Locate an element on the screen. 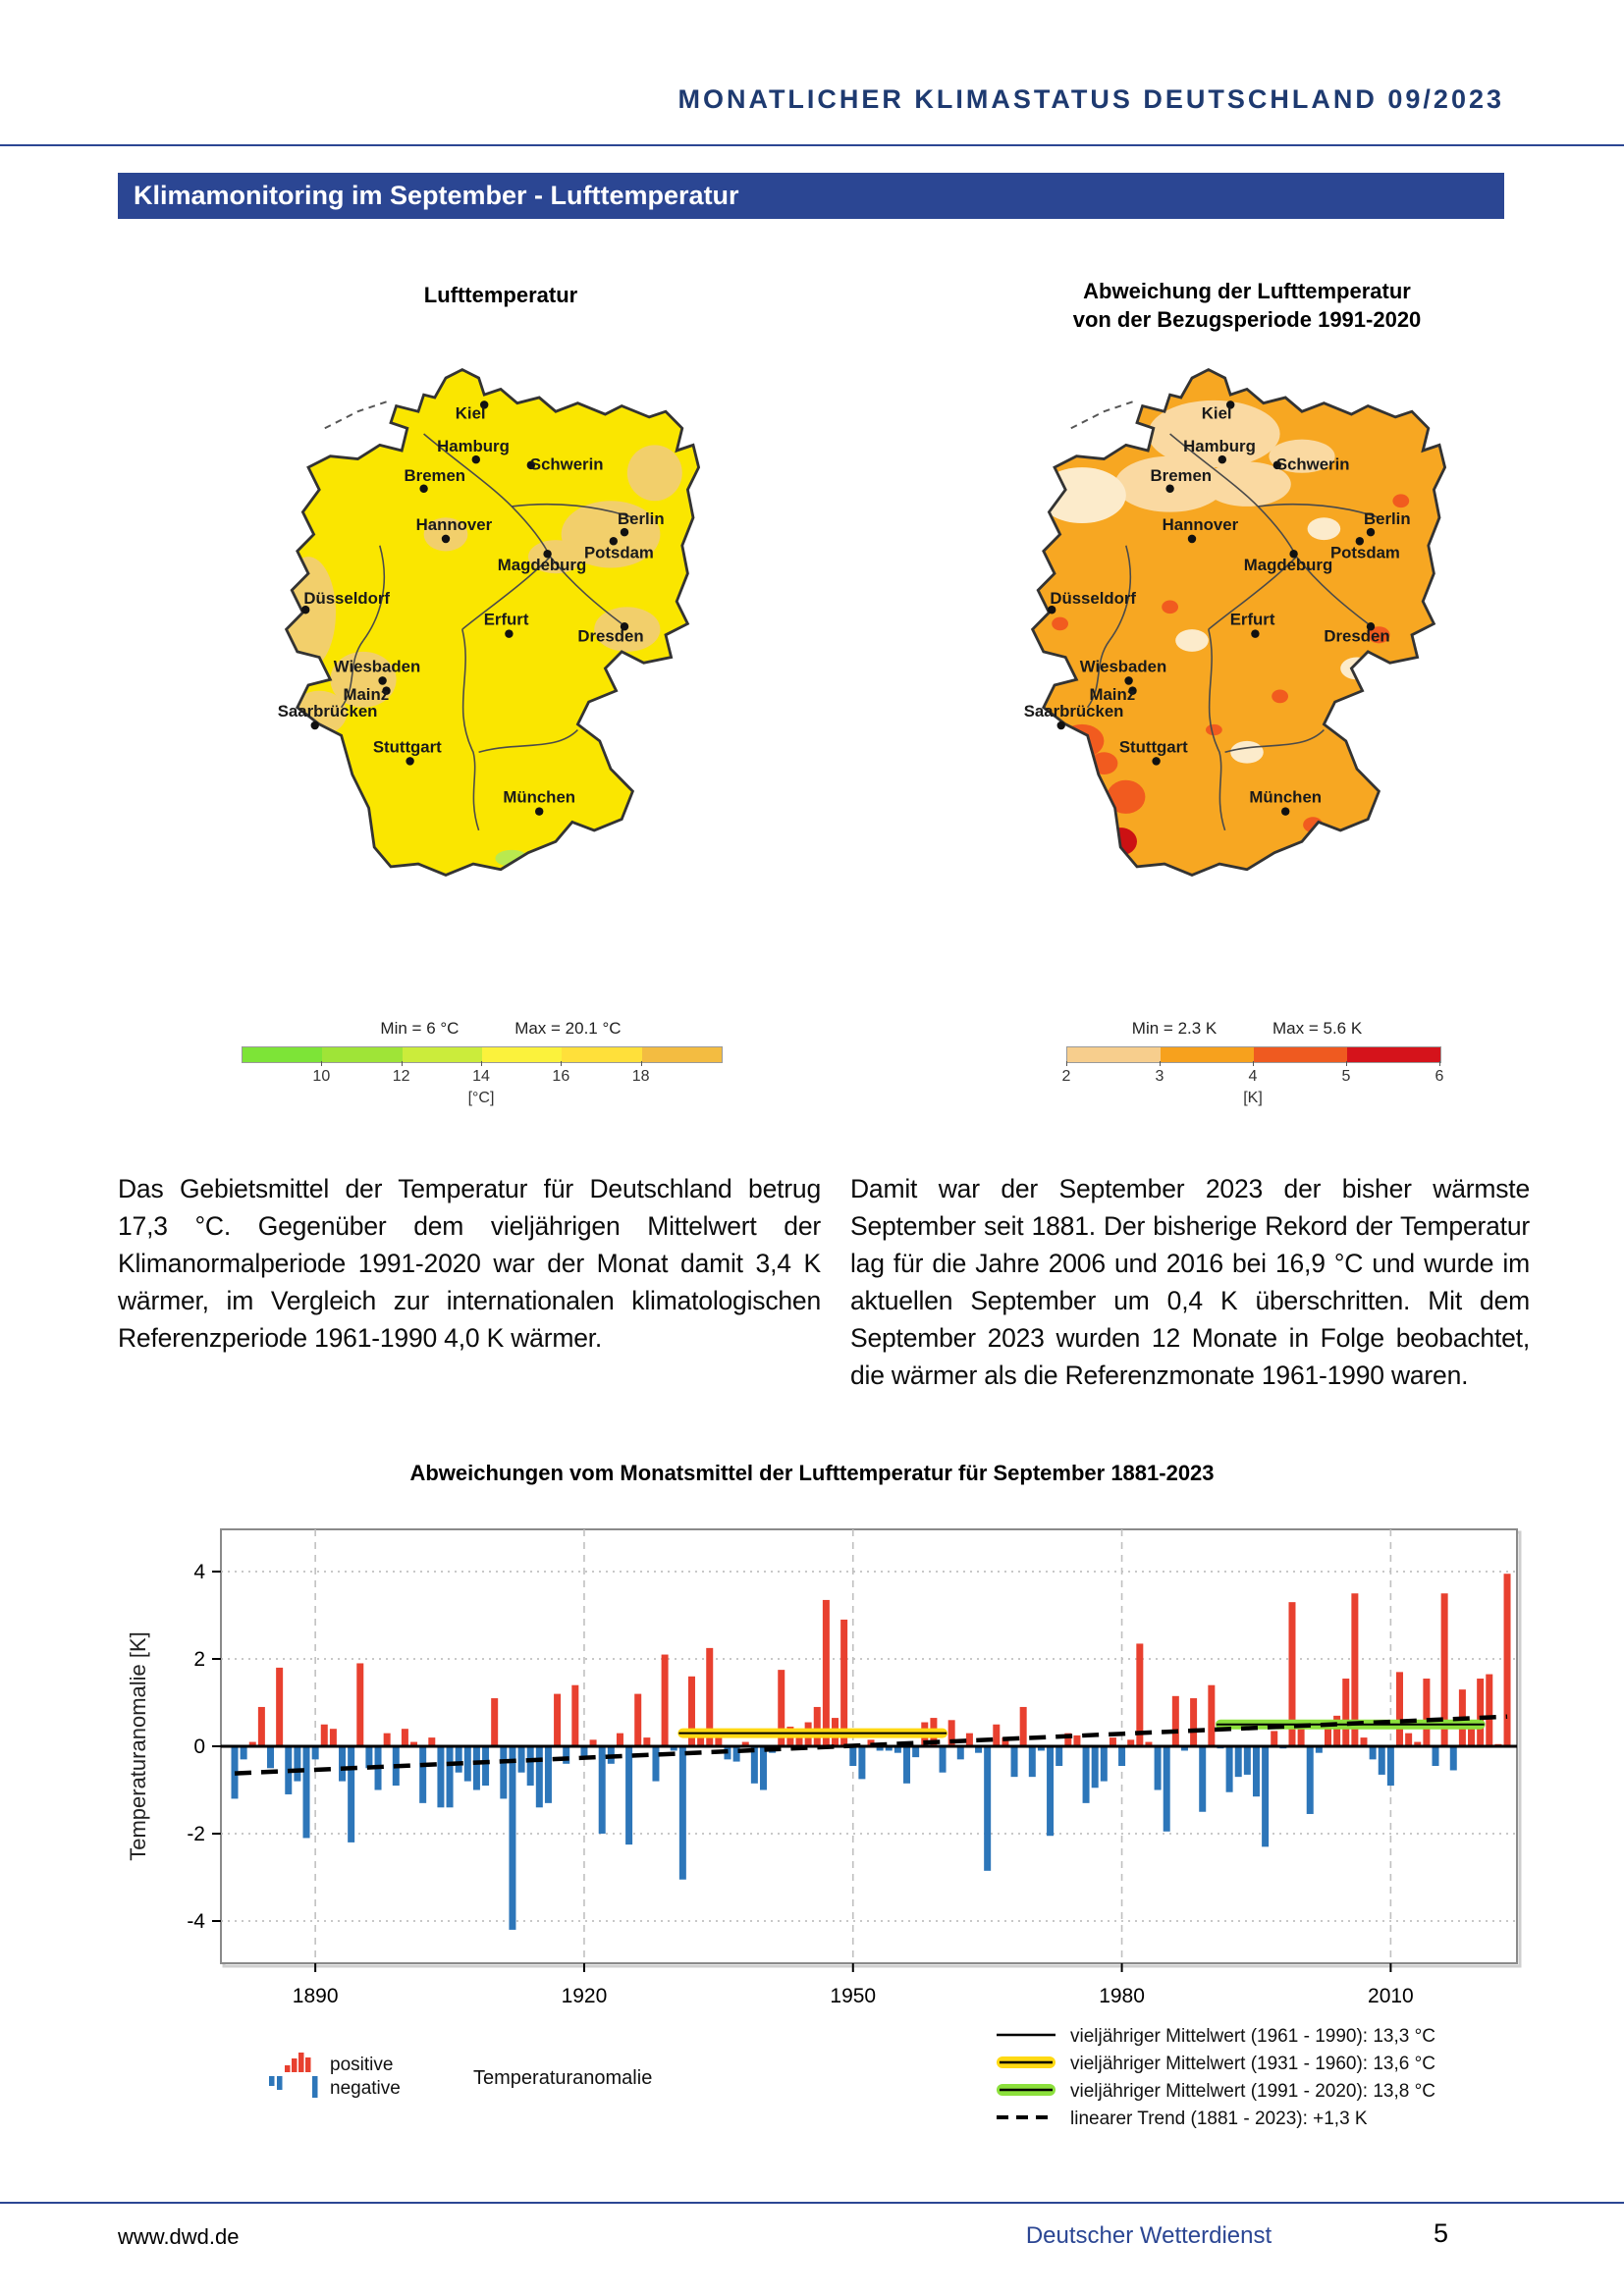 This screenshot has width=1624, height=2296. city-label: Potsdam is located at coordinates (1365, 552).